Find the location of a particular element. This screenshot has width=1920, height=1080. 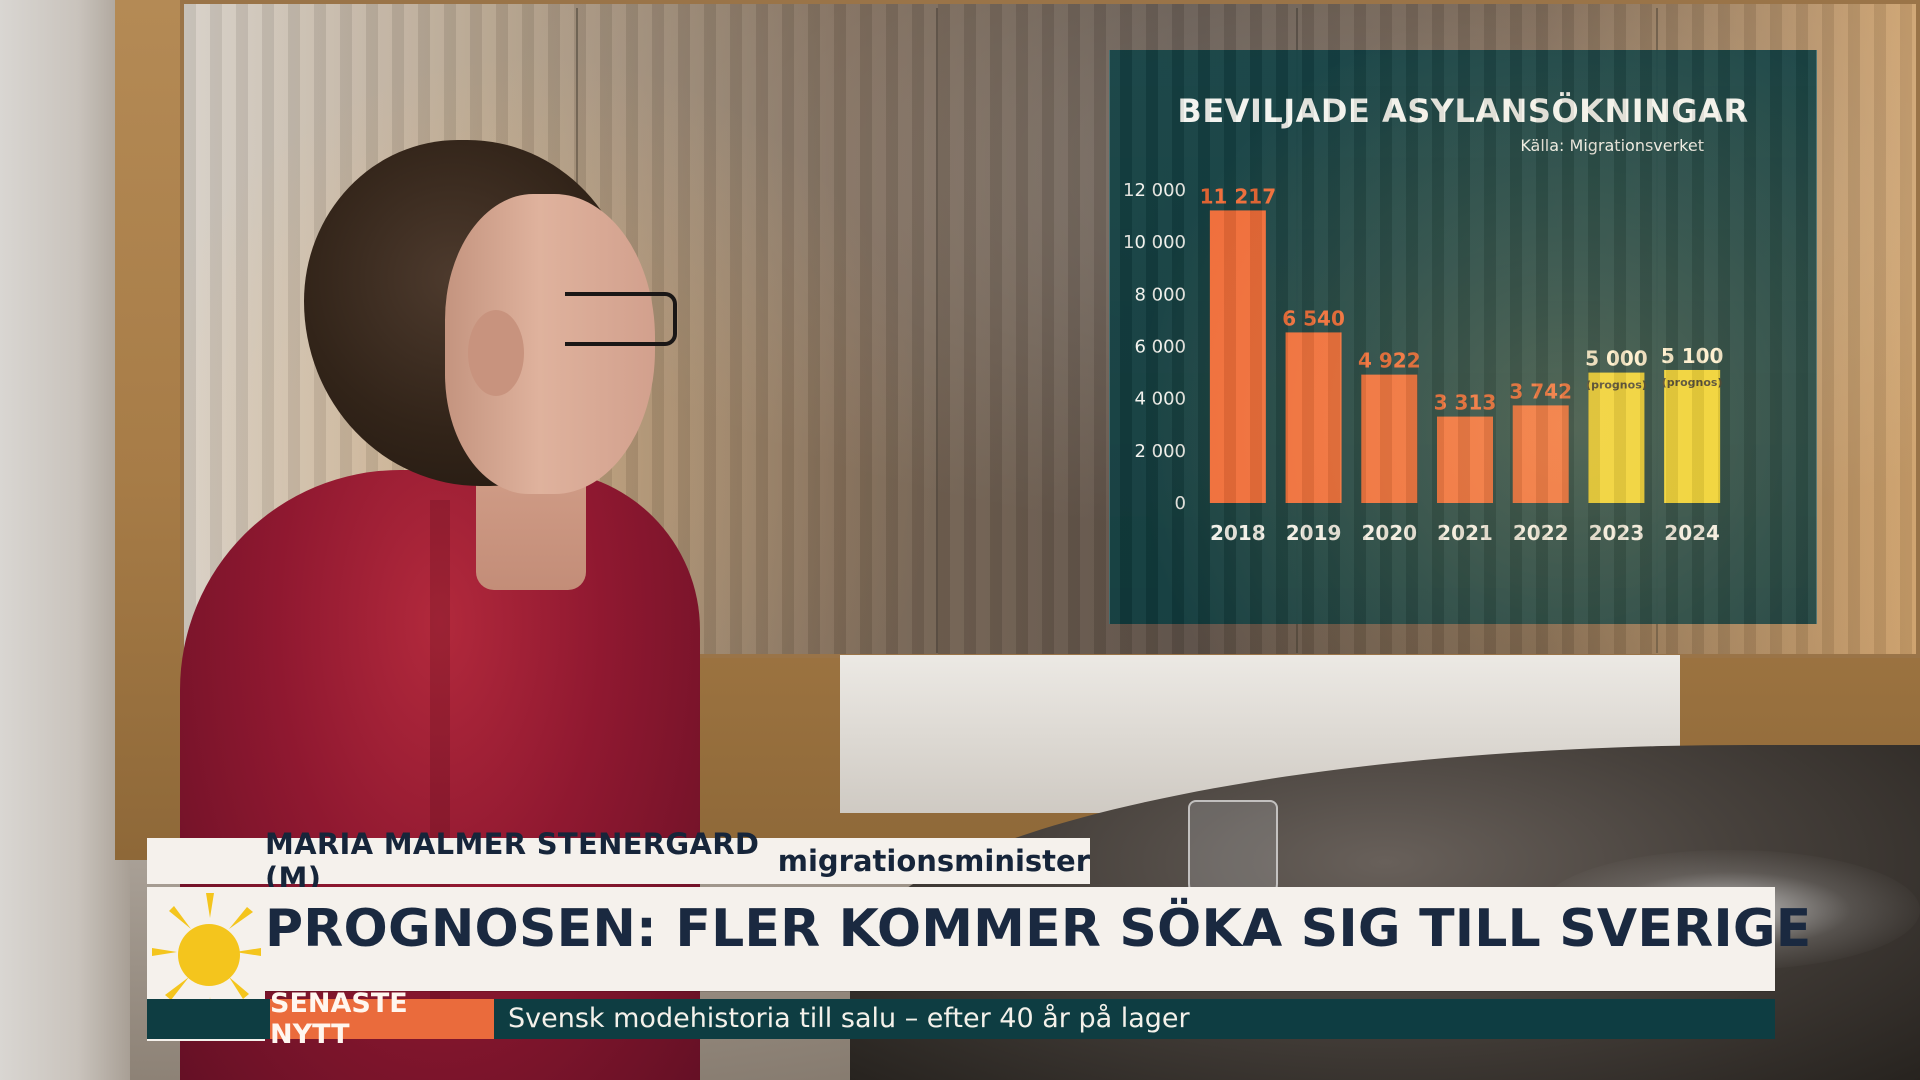

y-tick-label: 8 000 is located at coordinates (1160, 294).